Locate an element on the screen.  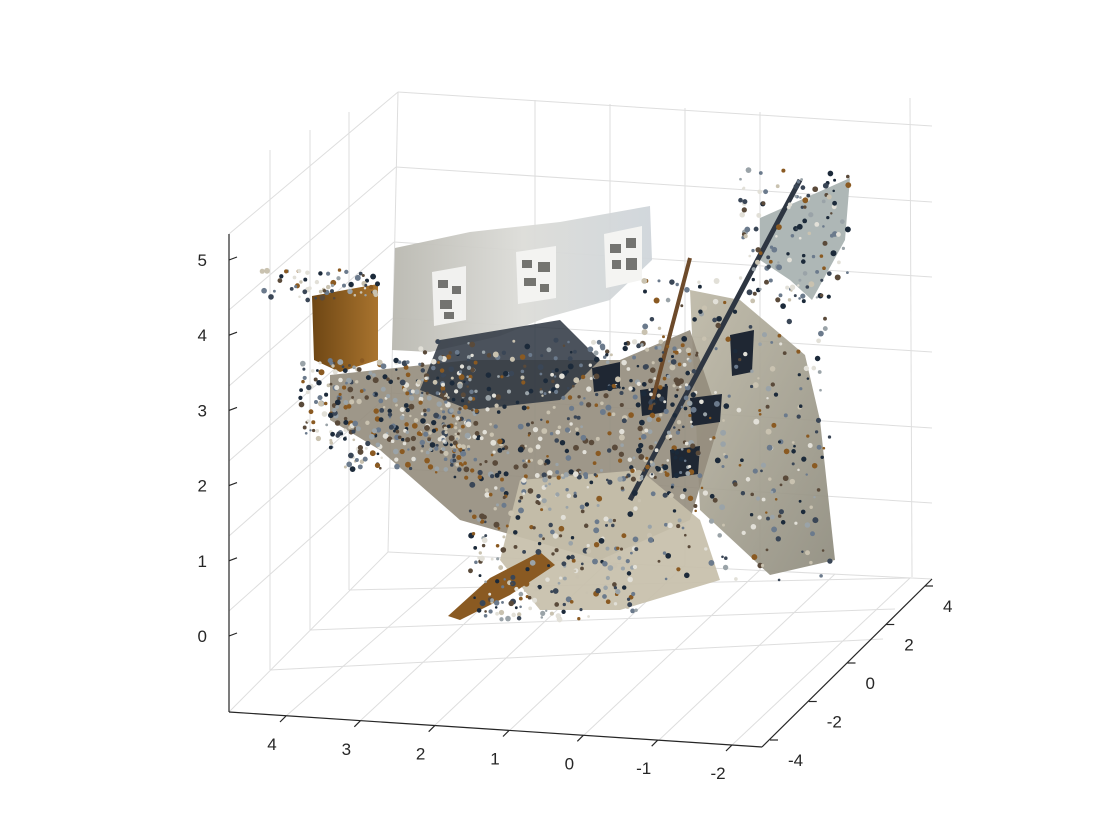
x-tick-label: 0 is located at coordinates (569, 763).